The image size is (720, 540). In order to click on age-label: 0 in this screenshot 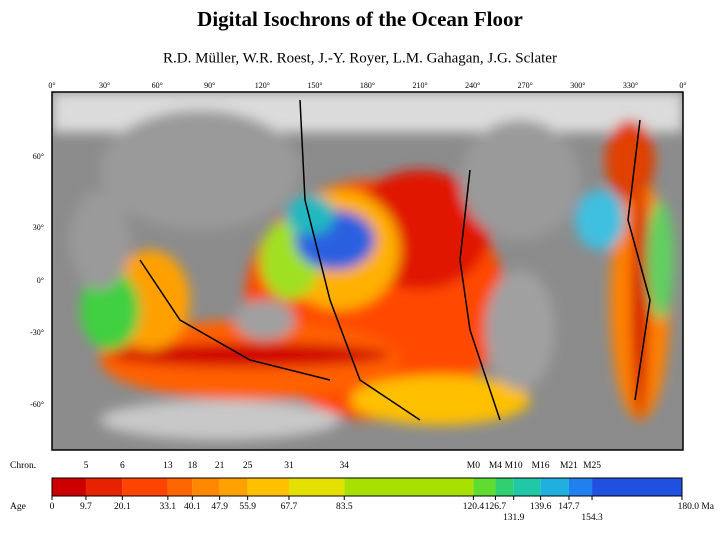, I will do `click(52, 507)`.